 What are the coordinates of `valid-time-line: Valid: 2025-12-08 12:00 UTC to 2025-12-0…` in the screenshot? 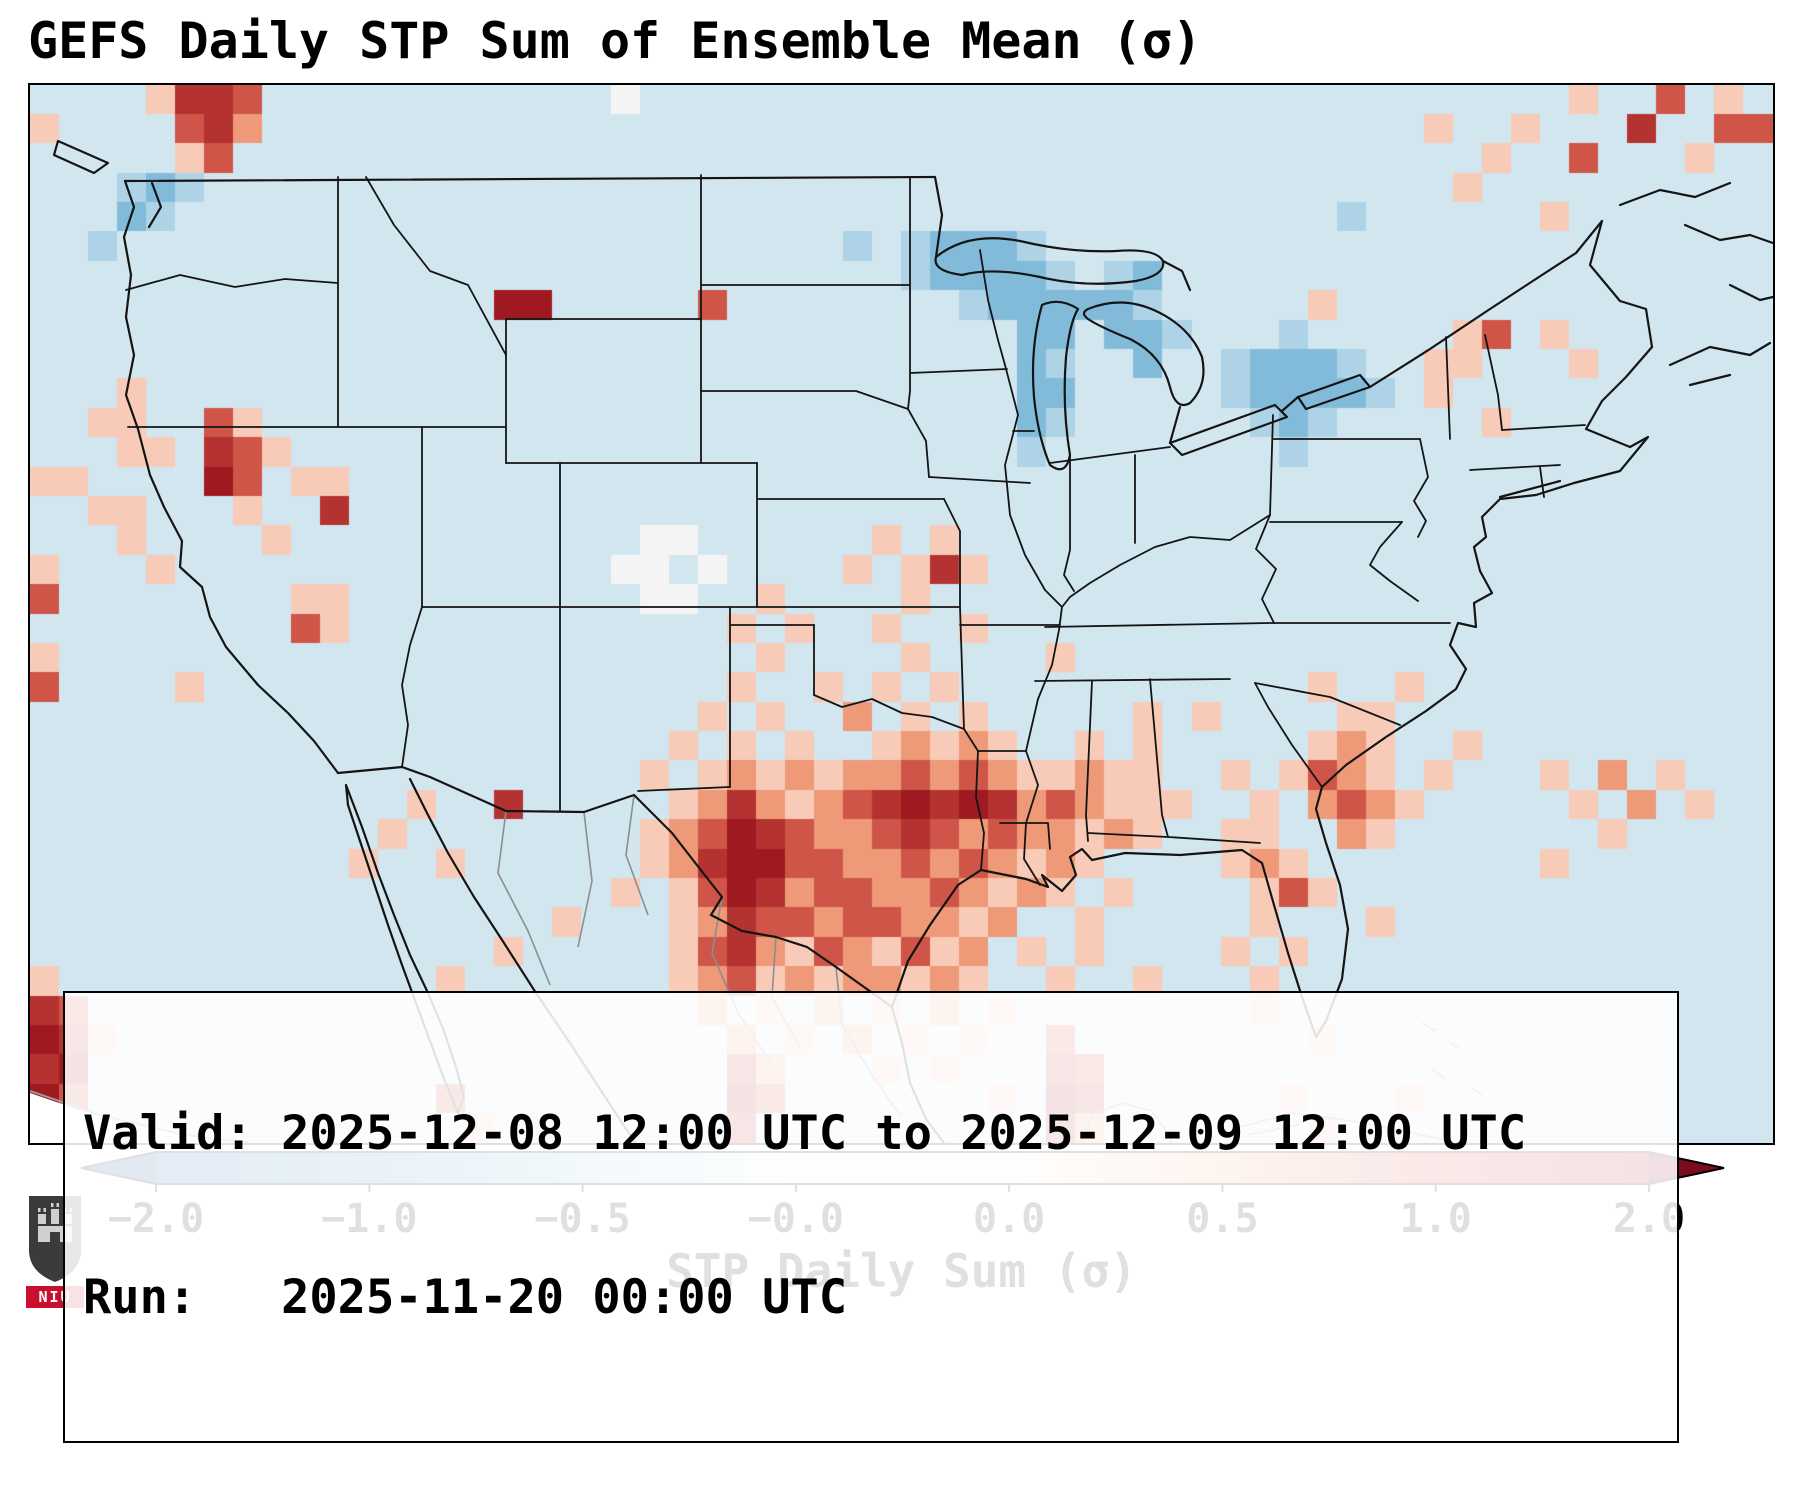 It's located at (805, 1134).